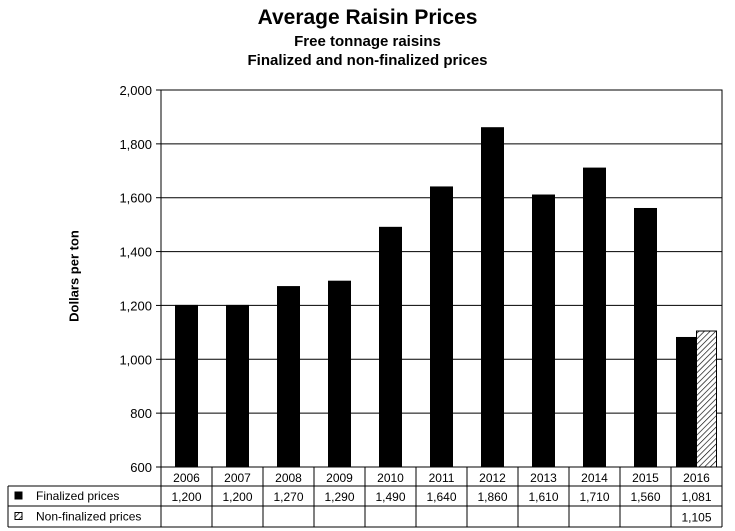  What do you see at coordinates (135, 359) in the screenshot?
I see `y-tick-label: 1,000` at bounding box center [135, 359].